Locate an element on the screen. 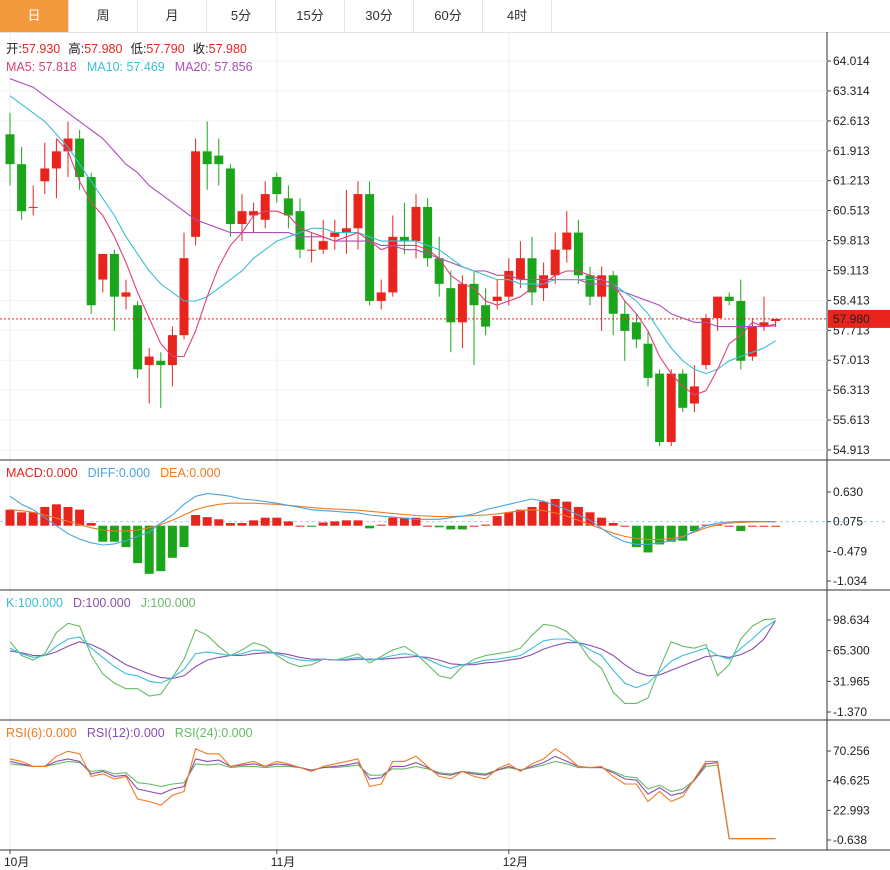 The image size is (890, 870). price-axis-tick-label-13: 54.913 is located at coordinates (851, 450).